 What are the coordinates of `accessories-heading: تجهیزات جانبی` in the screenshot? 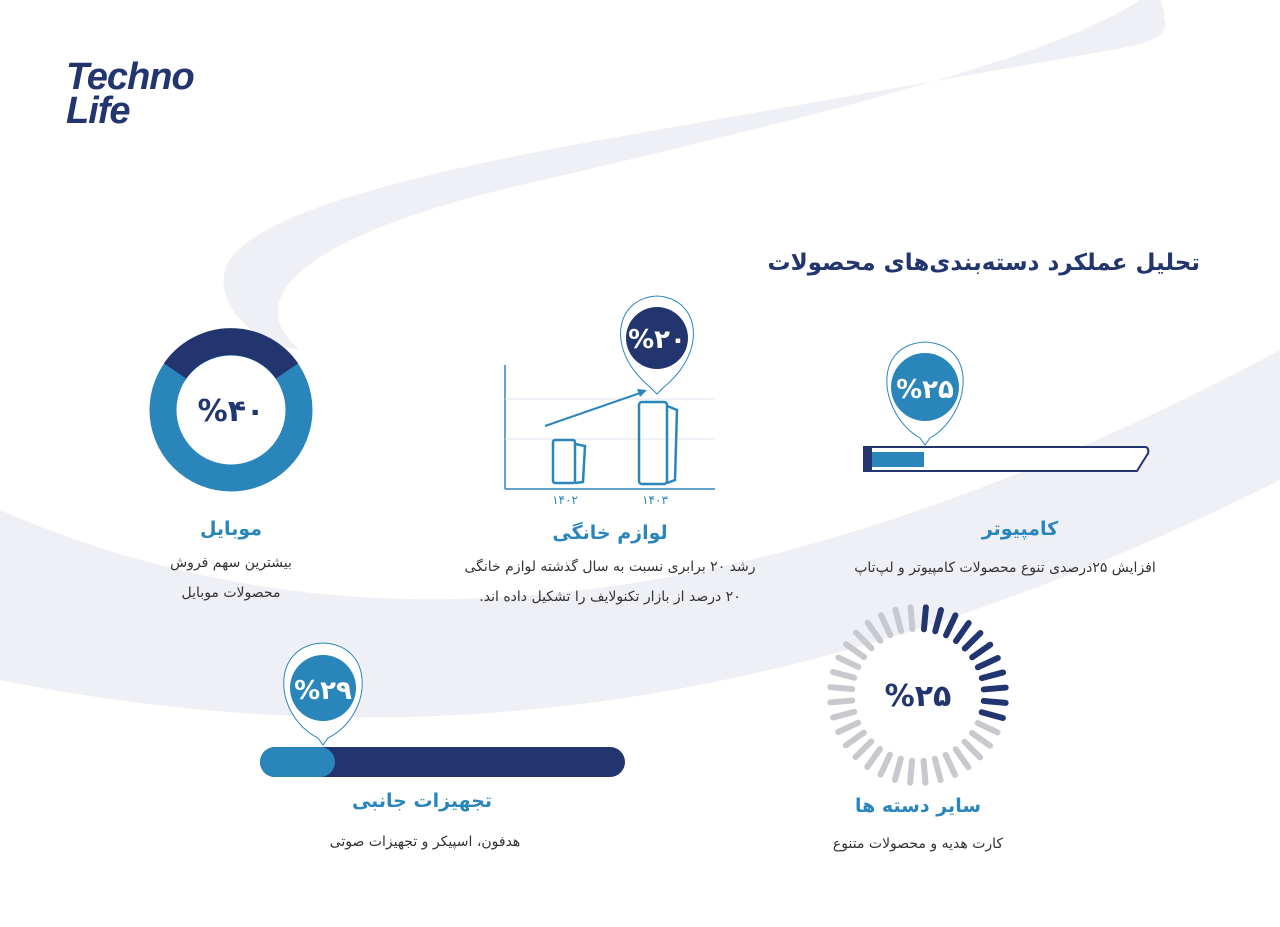 It's located at (422, 801).